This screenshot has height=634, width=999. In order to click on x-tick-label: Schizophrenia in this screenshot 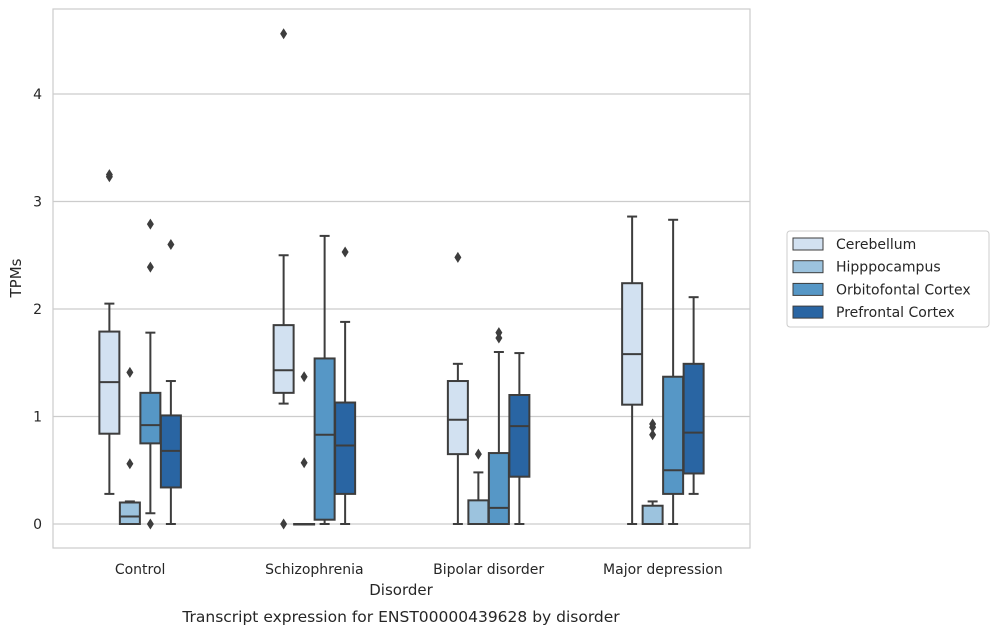, I will do `click(314, 570)`.